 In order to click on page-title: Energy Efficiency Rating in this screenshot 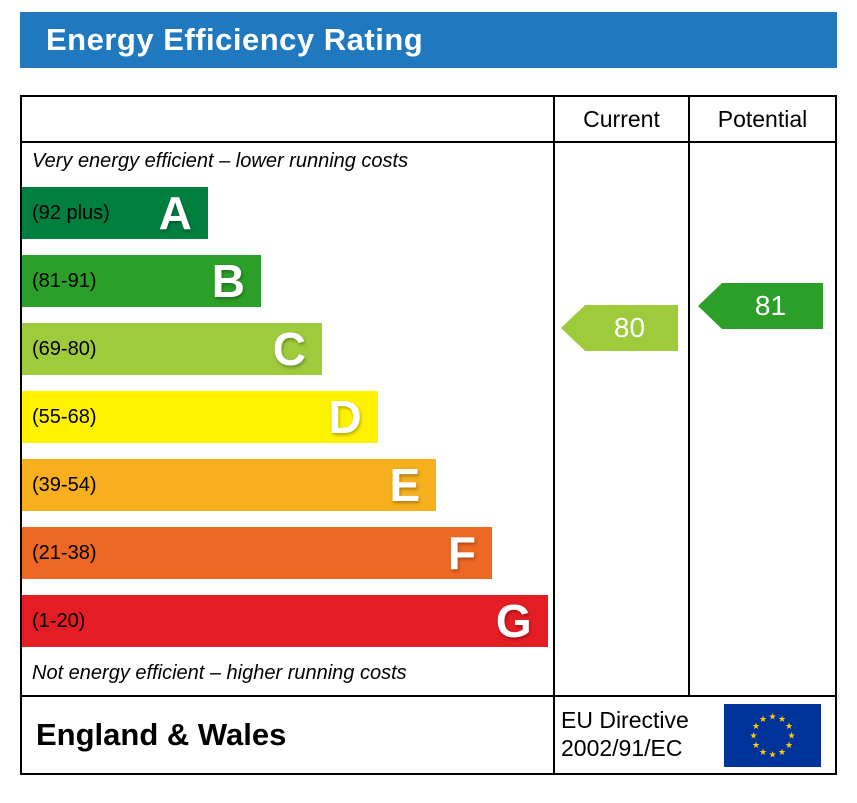, I will do `click(235, 39)`.